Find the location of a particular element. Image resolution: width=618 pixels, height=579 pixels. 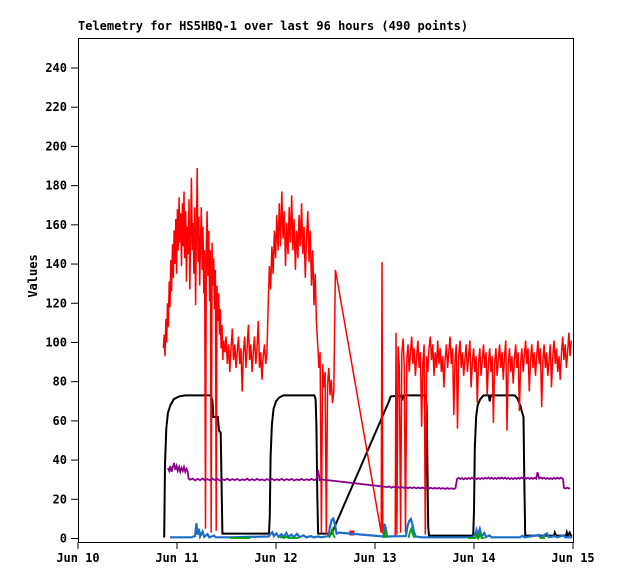

y-tick-label: 180 is located at coordinates (56, 186).